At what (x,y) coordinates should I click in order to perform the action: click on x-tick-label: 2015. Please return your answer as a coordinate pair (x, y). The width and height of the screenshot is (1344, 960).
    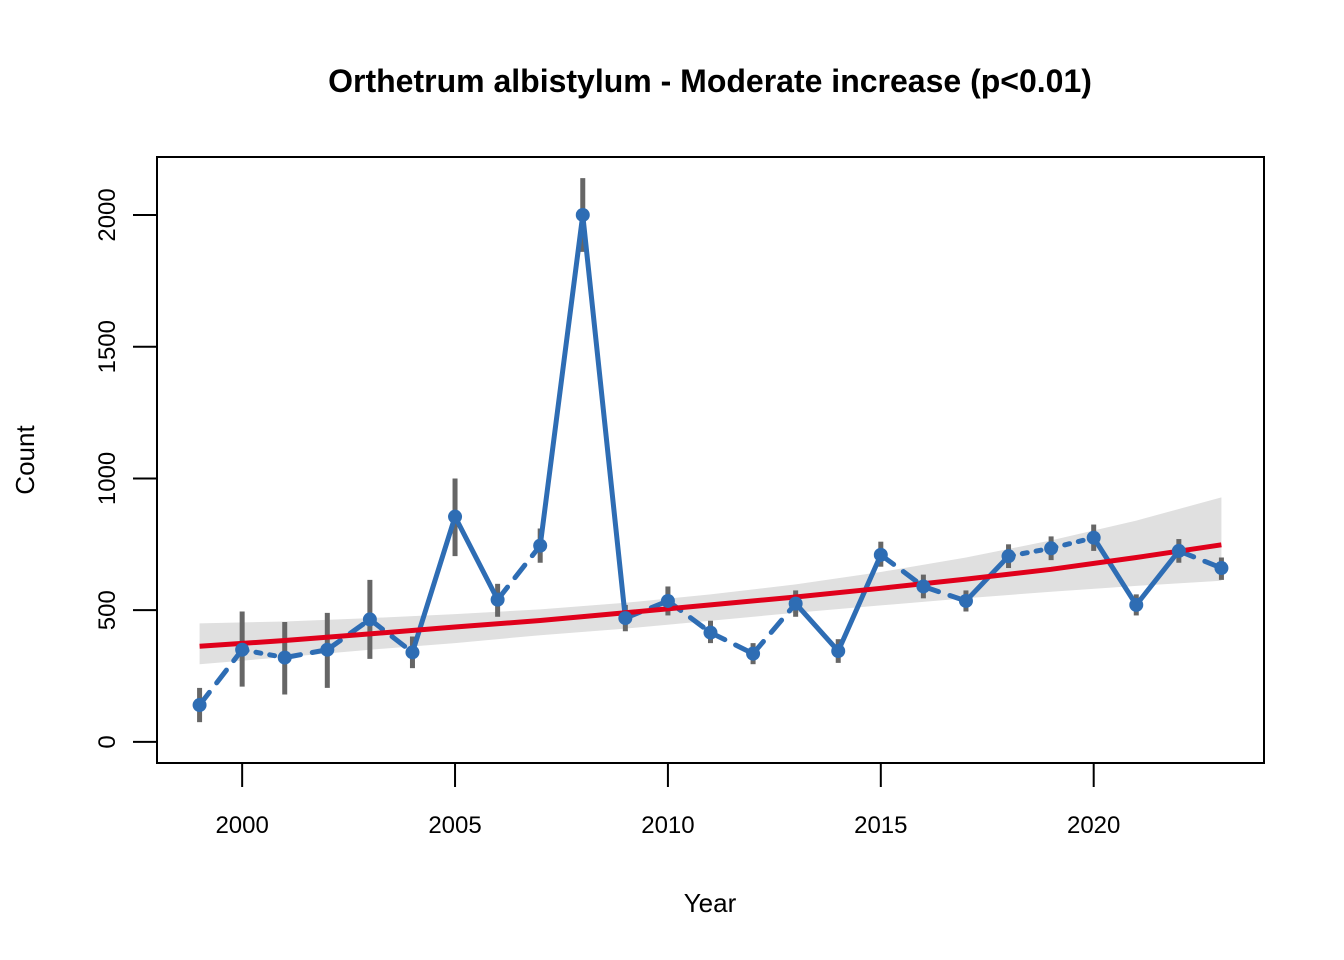
    Looking at the image, I should click on (880, 825).